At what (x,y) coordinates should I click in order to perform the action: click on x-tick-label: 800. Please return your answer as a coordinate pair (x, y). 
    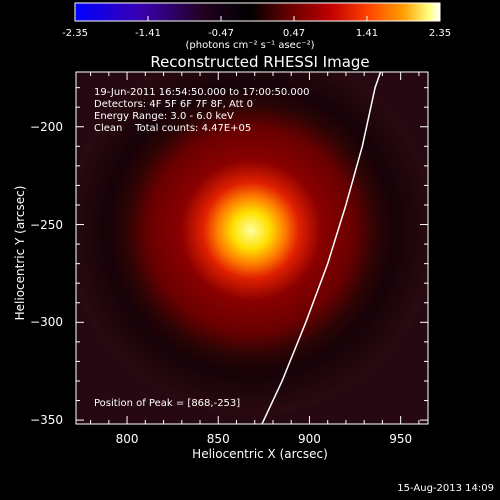
    Looking at the image, I should click on (127, 439).